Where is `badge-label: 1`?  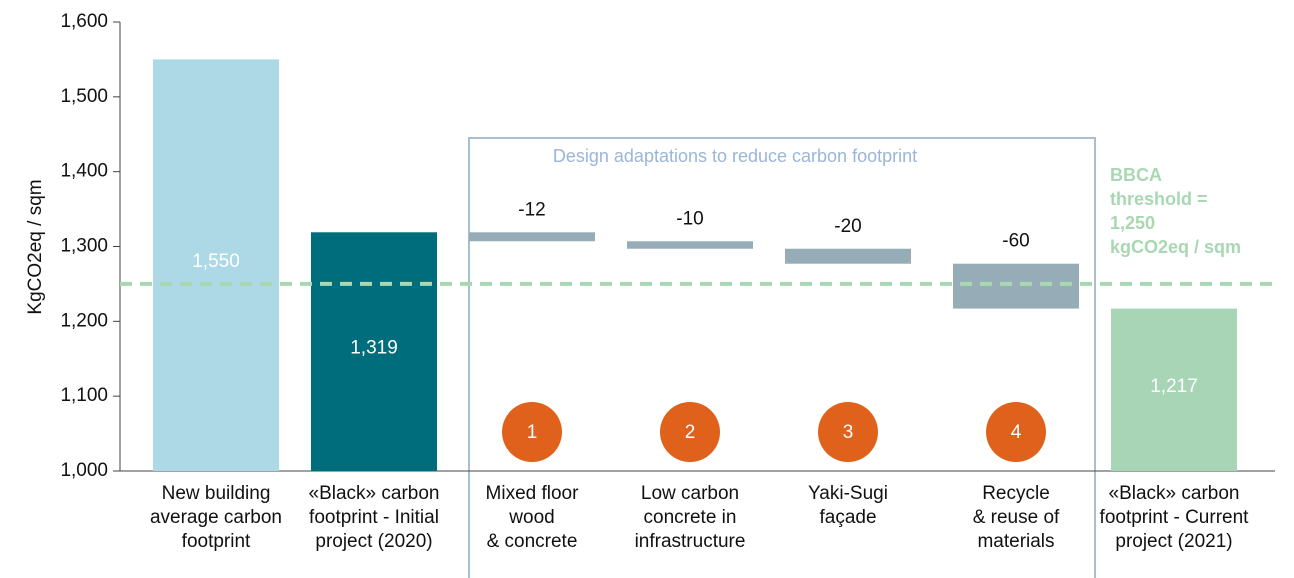 badge-label: 1 is located at coordinates (532, 432).